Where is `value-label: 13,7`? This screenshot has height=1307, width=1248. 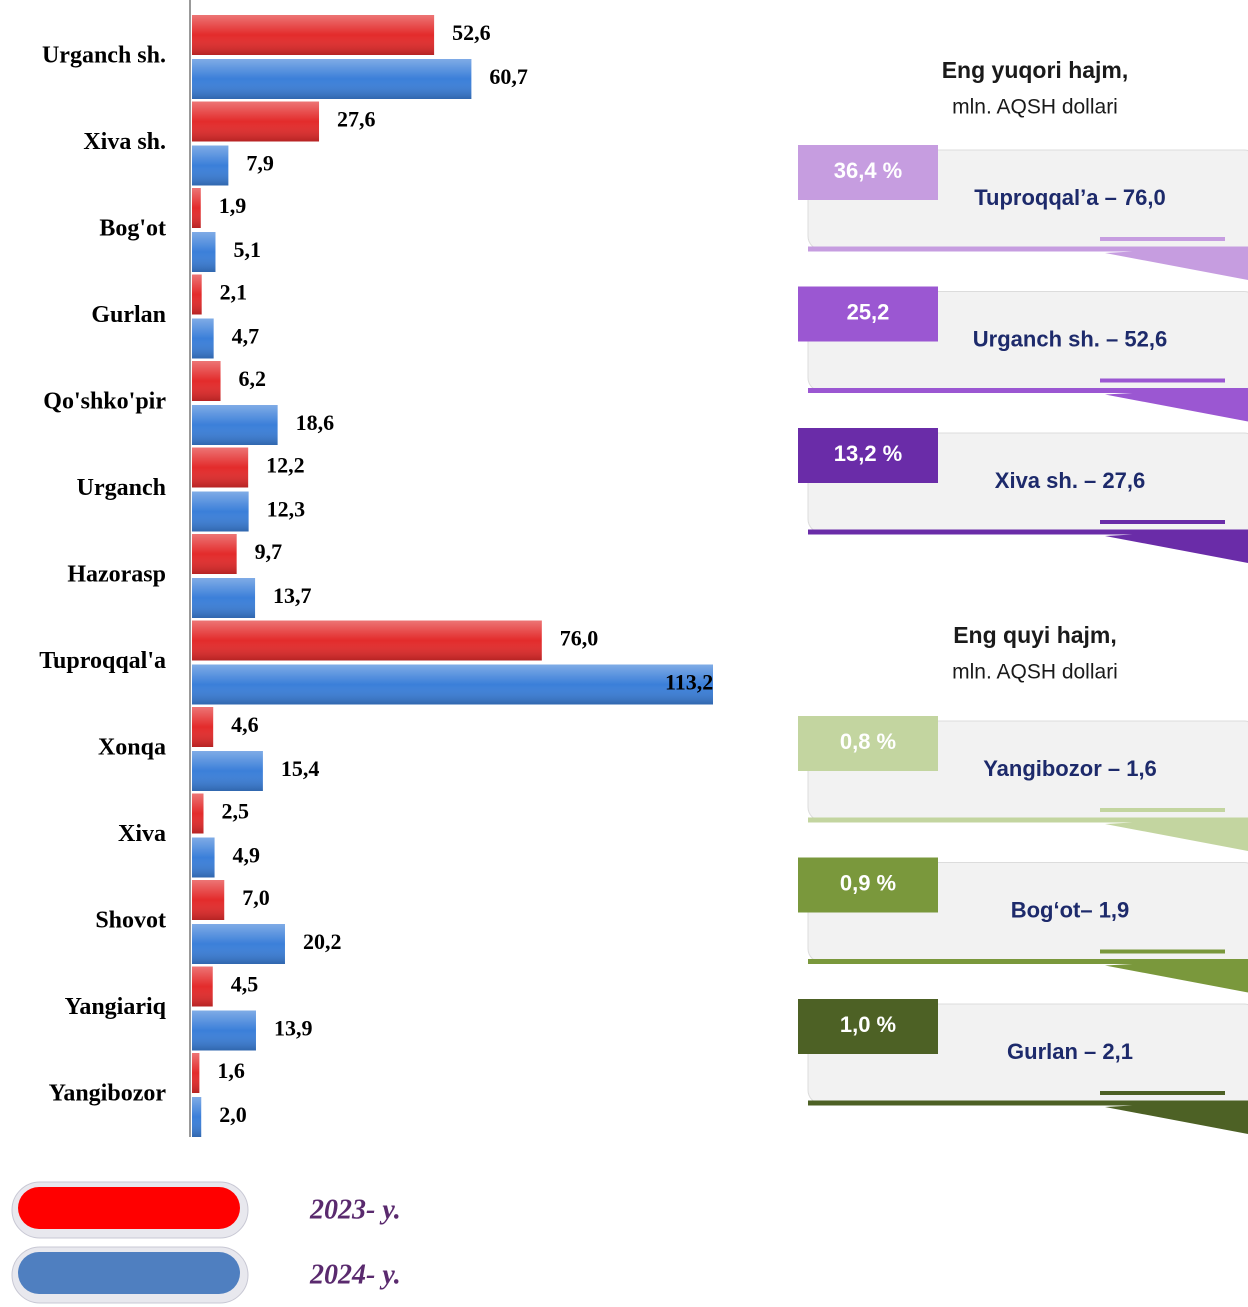 value-label: 13,7 is located at coordinates (292, 595).